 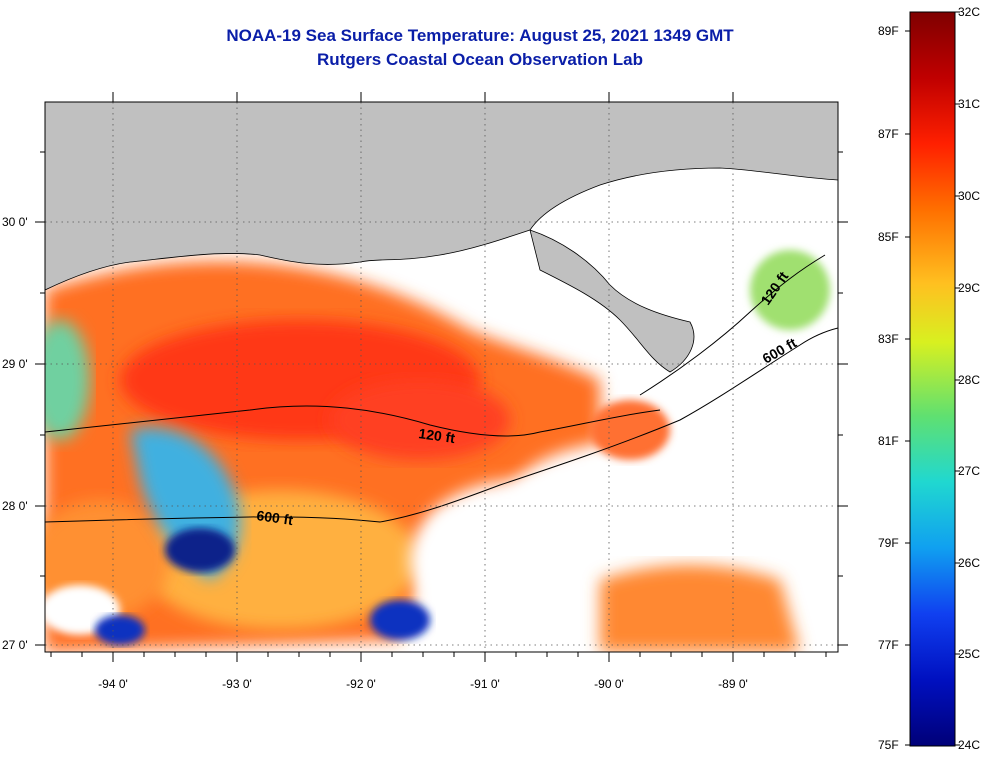 What do you see at coordinates (437, 435) in the screenshot?
I see `contour-label-120-shelf: 120 ft` at bounding box center [437, 435].